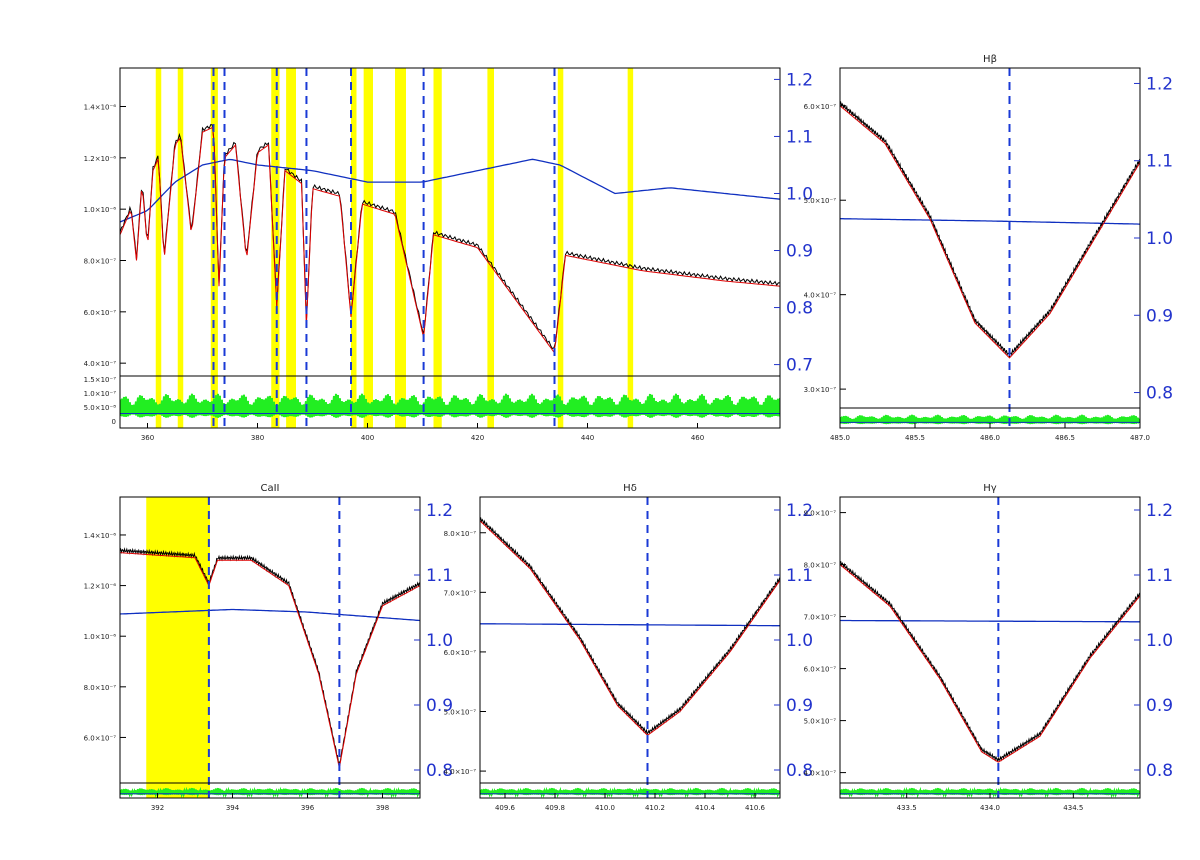 This screenshot has width=1200, height=860. I want to click on x-tick-label: 420, so click(477, 438).